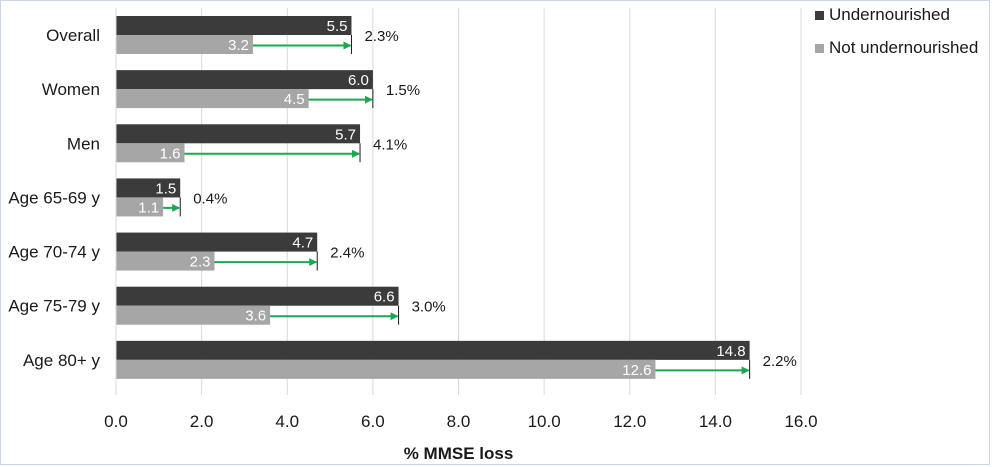  I want to click on x-tick-label: 14.0, so click(715, 421).